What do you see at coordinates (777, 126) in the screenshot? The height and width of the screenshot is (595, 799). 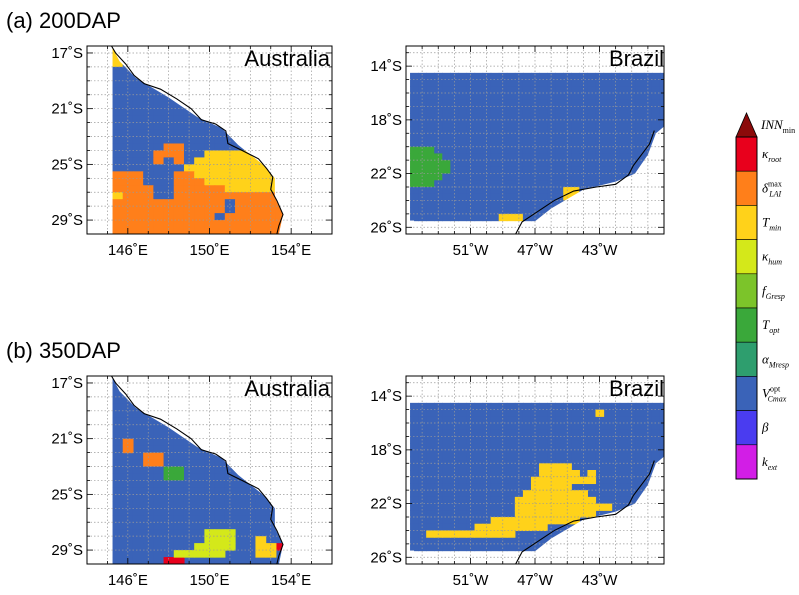 I see `colorbar-top-label: INNmin` at bounding box center [777, 126].